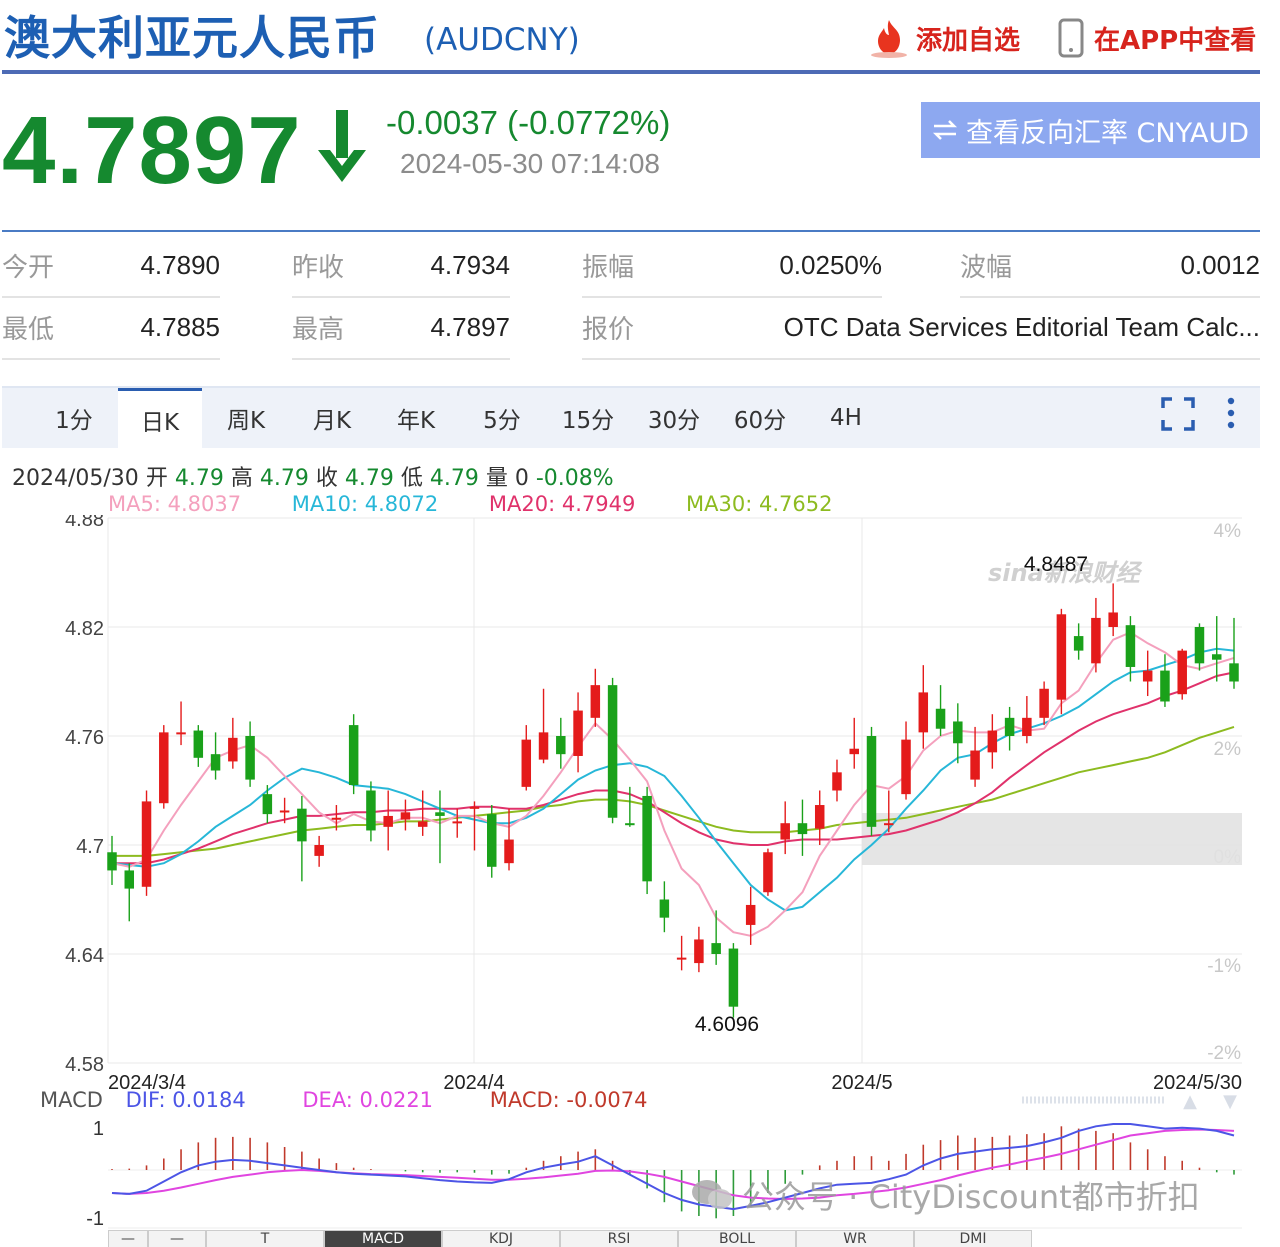 Image resolution: width=1280 pixels, height=1247 pixels. I want to click on pct-tick-label: 2%, so click(1228, 749).